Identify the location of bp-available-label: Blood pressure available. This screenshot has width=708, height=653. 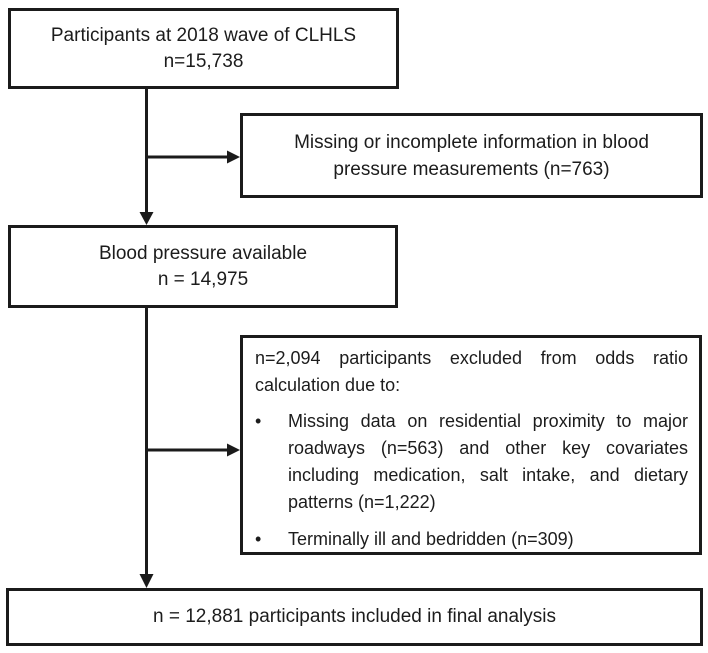
(203, 253).